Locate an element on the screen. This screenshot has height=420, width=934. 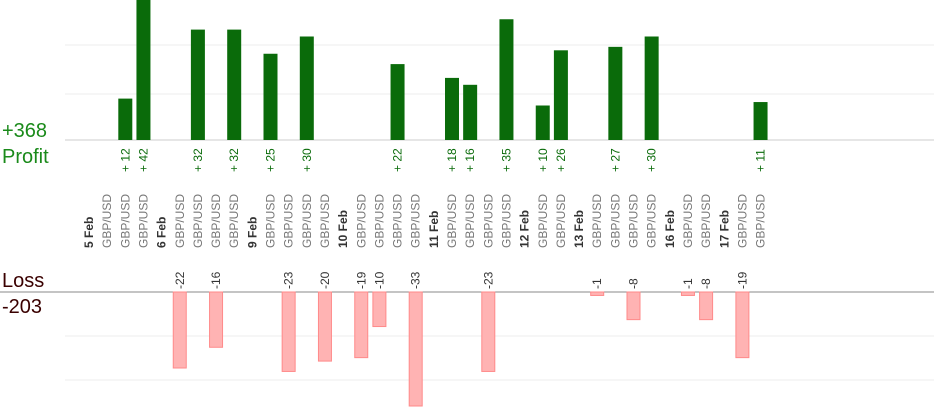
date-label: 10 Feb is located at coordinates (343, 229).